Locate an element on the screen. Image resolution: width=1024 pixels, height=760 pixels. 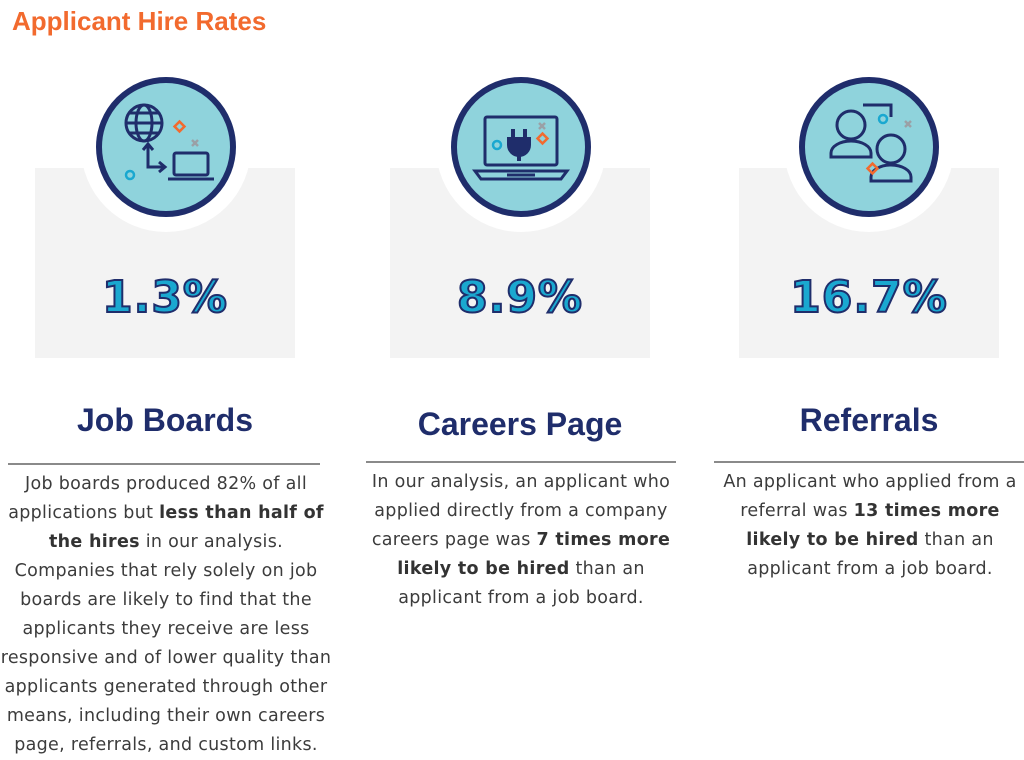
hire-rate-value: 8.9% is located at coordinates (520, 297).